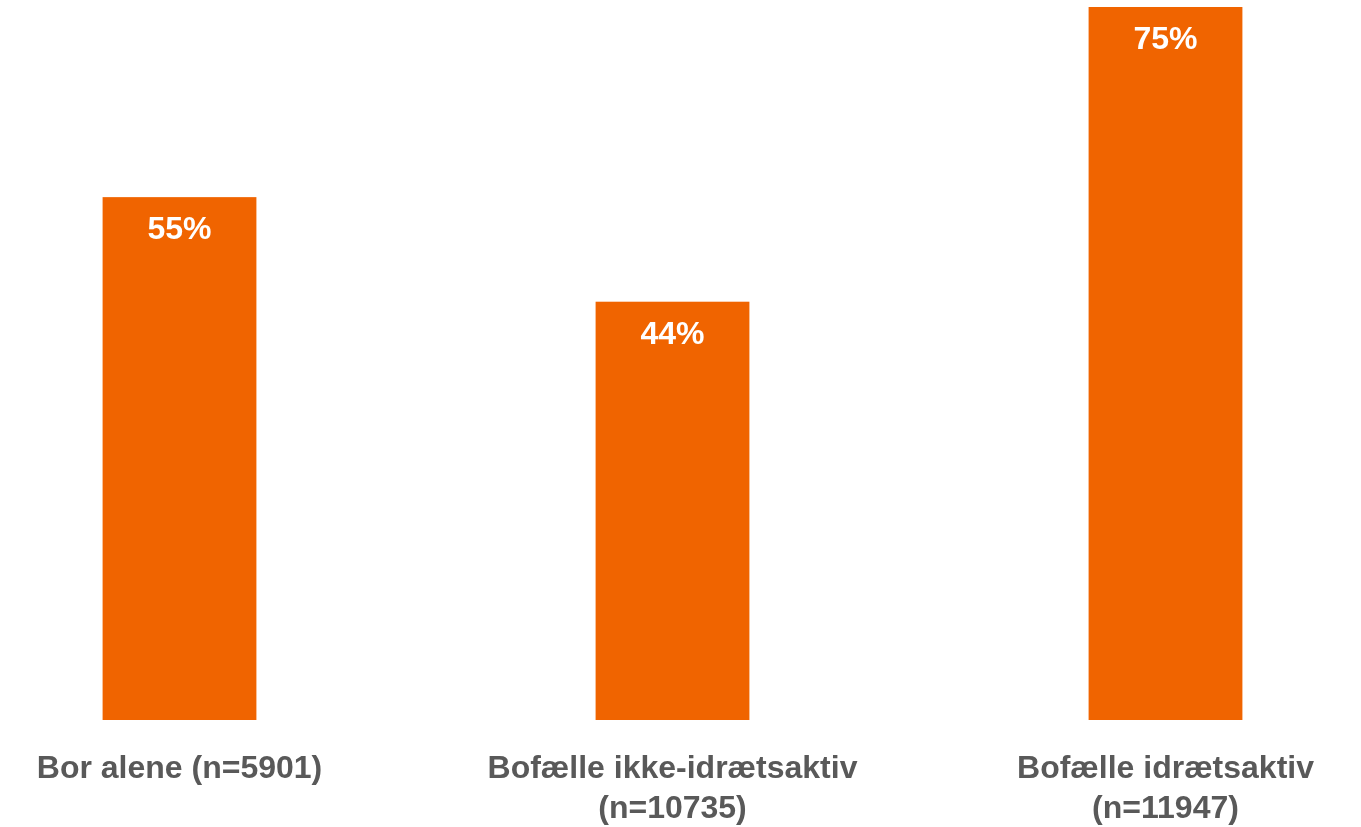  What do you see at coordinates (1165, 38) in the screenshot?
I see `data-label: 75%` at bounding box center [1165, 38].